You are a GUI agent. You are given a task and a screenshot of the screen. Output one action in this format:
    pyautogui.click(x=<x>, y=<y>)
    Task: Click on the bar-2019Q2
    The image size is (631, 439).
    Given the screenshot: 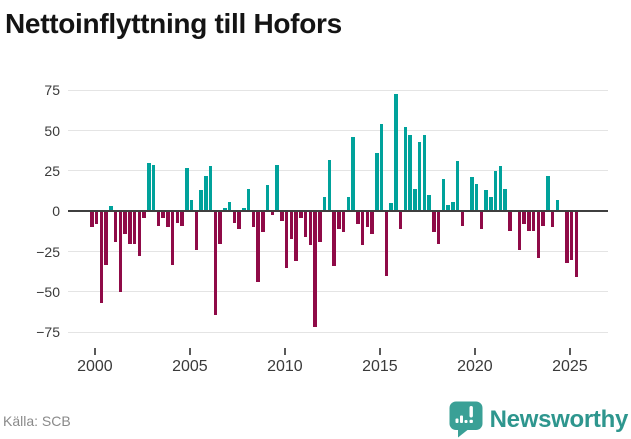 What is the action you would take?
    pyautogui.click(x=457, y=186)
    